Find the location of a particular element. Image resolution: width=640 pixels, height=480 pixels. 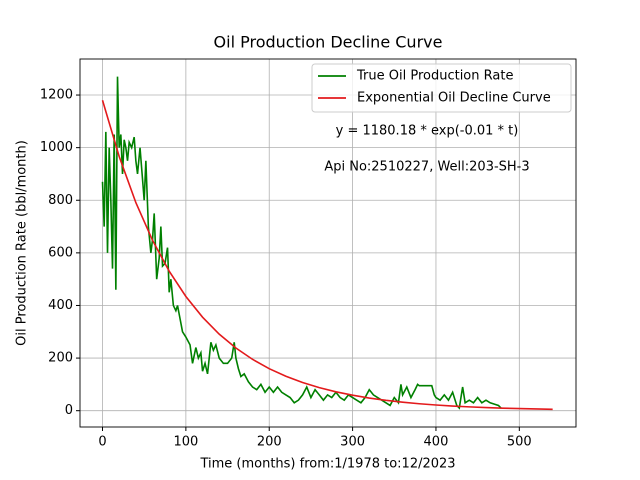

legend-box is located at coordinates (441, 88).